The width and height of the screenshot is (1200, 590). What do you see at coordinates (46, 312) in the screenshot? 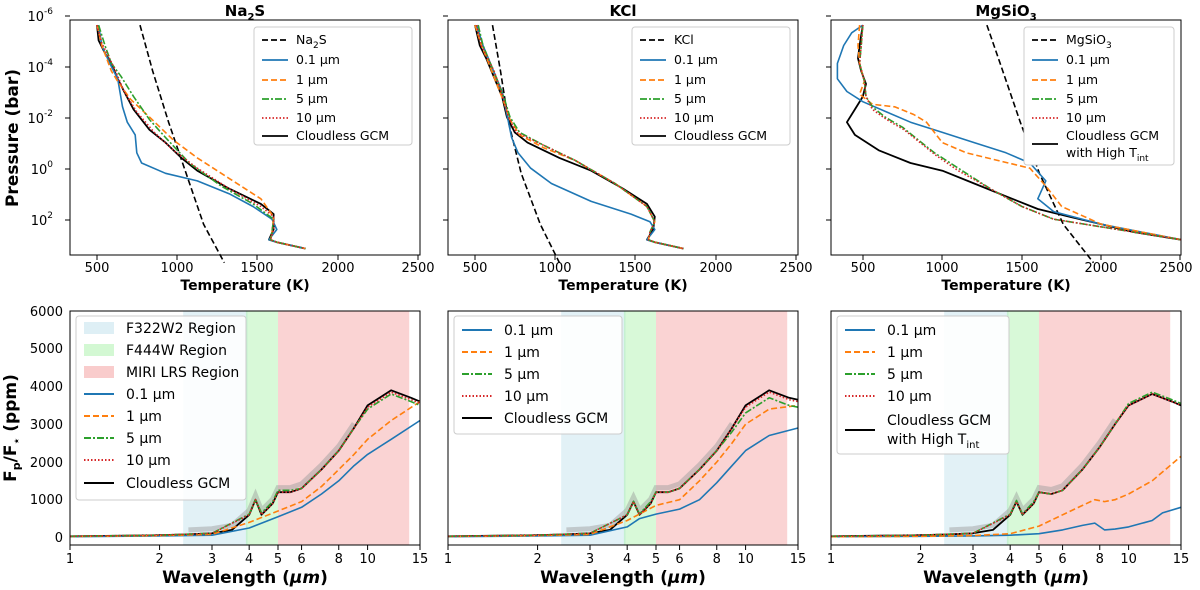
I see `y-tick-label: 6000` at bounding box center [46, 312].